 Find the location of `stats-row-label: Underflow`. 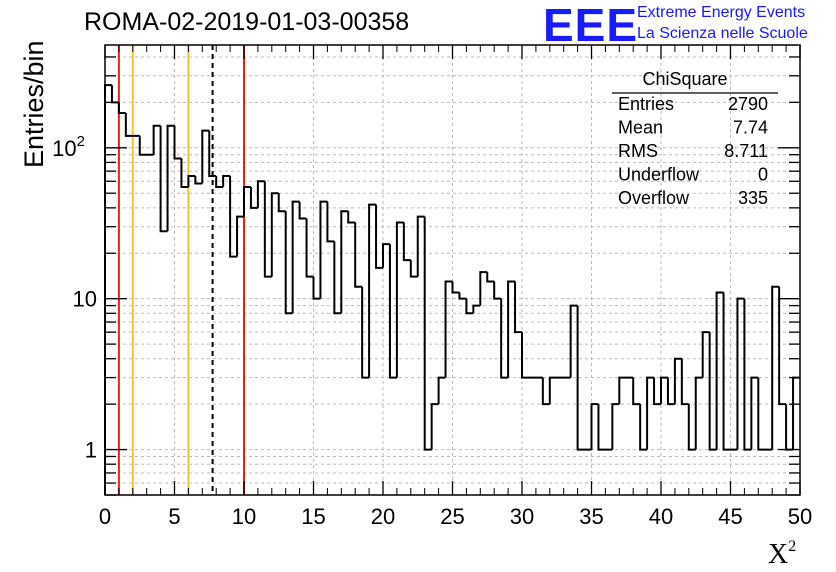

stats-row-label: Underflow is located at coordinates (659, 175).